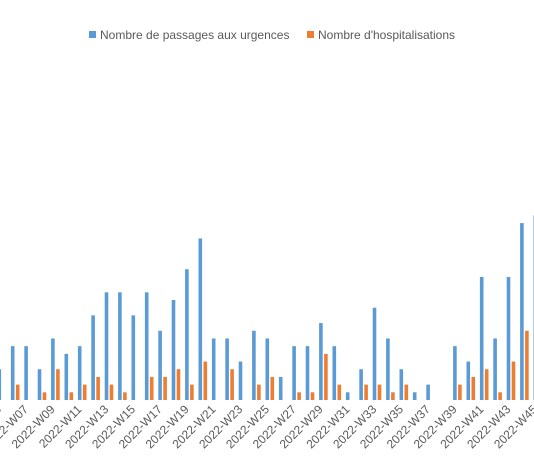 This screenshot has height=462, width=534. What do you see at coordinates (386, 35) in the screenshot?
I see `legend-label: Nombre d'hospitalisations` at bounding box center [386, 35].